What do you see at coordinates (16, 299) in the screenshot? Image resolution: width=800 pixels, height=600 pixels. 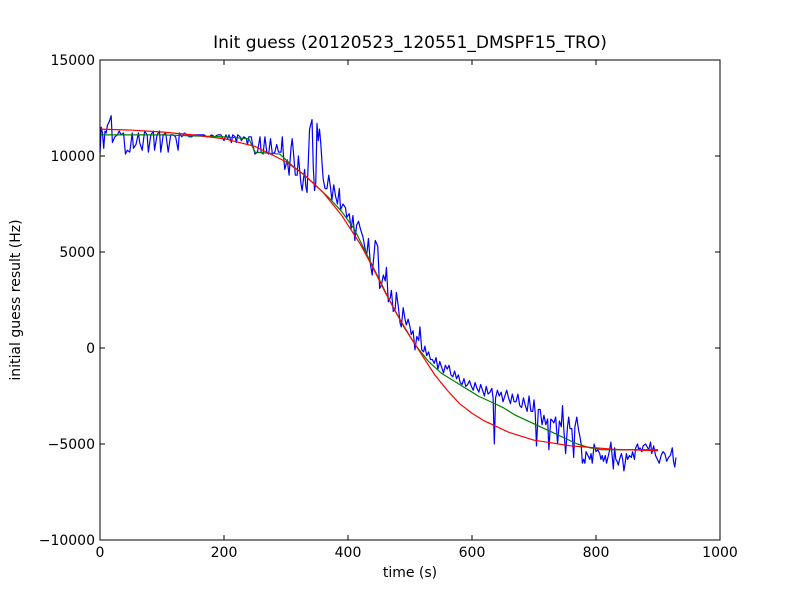 I see `y-axis-label: initial guess result (Hz)` at bounding box center [16, 299].